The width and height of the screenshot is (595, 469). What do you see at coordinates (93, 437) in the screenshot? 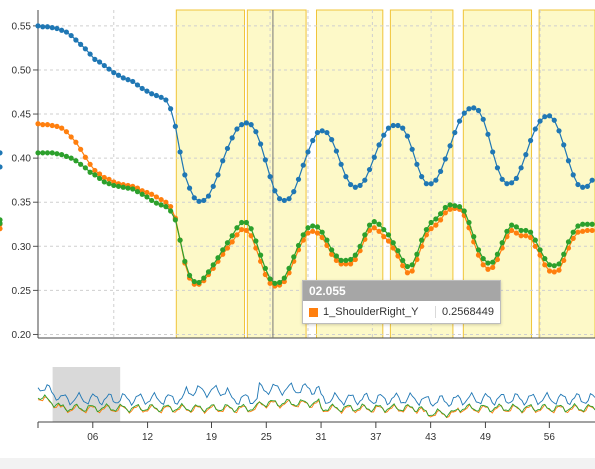
I see `navigator-x-tick-label: 06` at bounding box center [93, 437].